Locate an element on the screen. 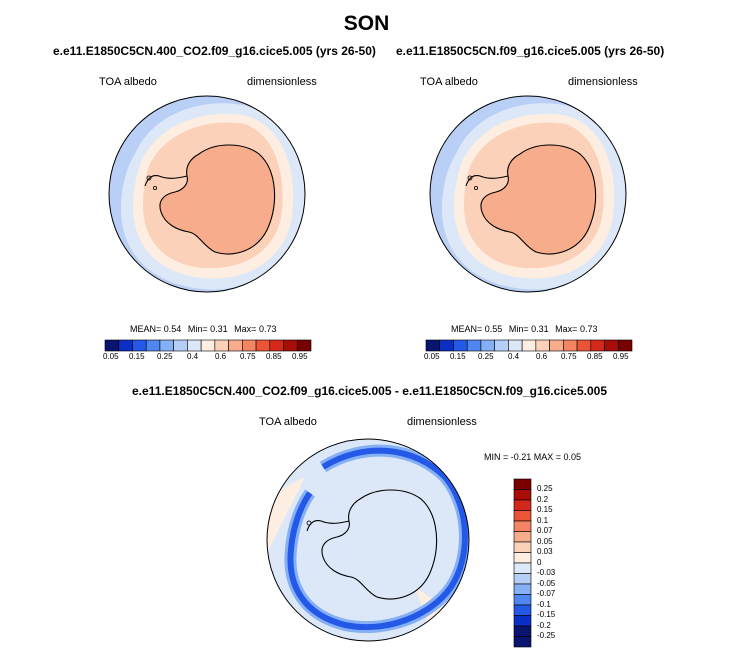  panel-2-tick-label: 0.05 is located at coordinates (432, 356).